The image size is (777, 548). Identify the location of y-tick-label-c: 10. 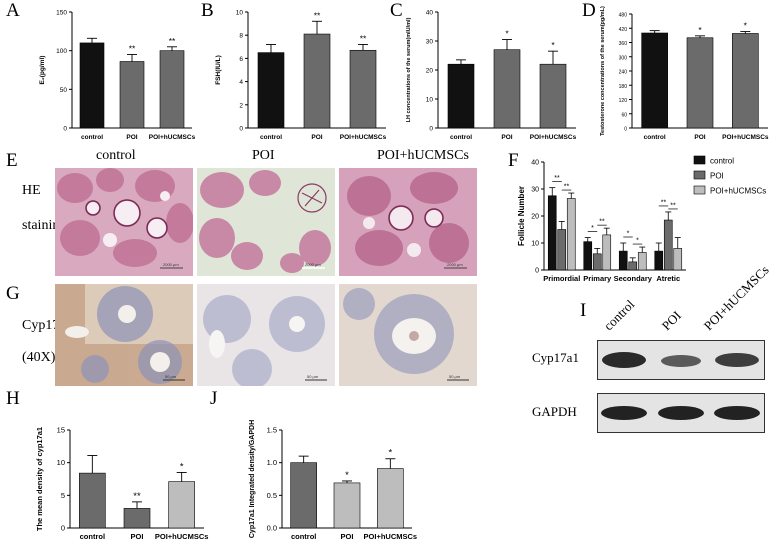
(430, 100).